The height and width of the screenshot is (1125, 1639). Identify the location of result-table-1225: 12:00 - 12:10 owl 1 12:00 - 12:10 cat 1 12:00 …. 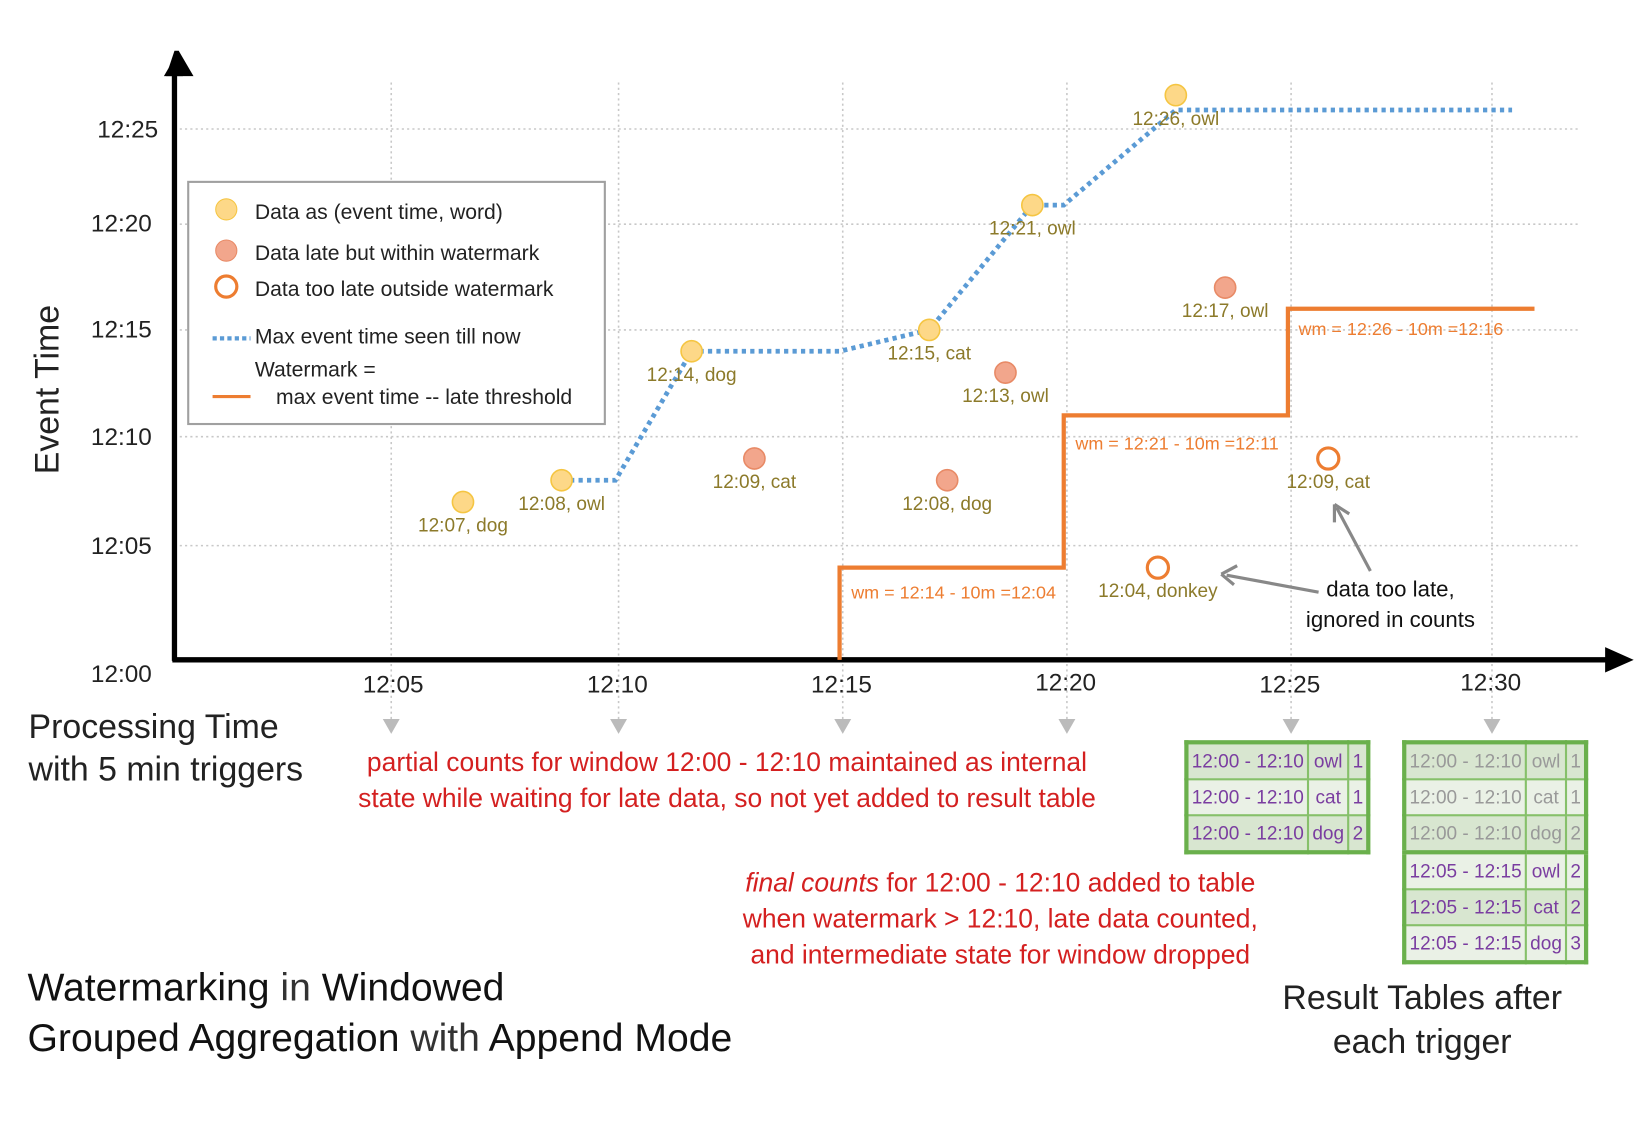
(1277, 797).